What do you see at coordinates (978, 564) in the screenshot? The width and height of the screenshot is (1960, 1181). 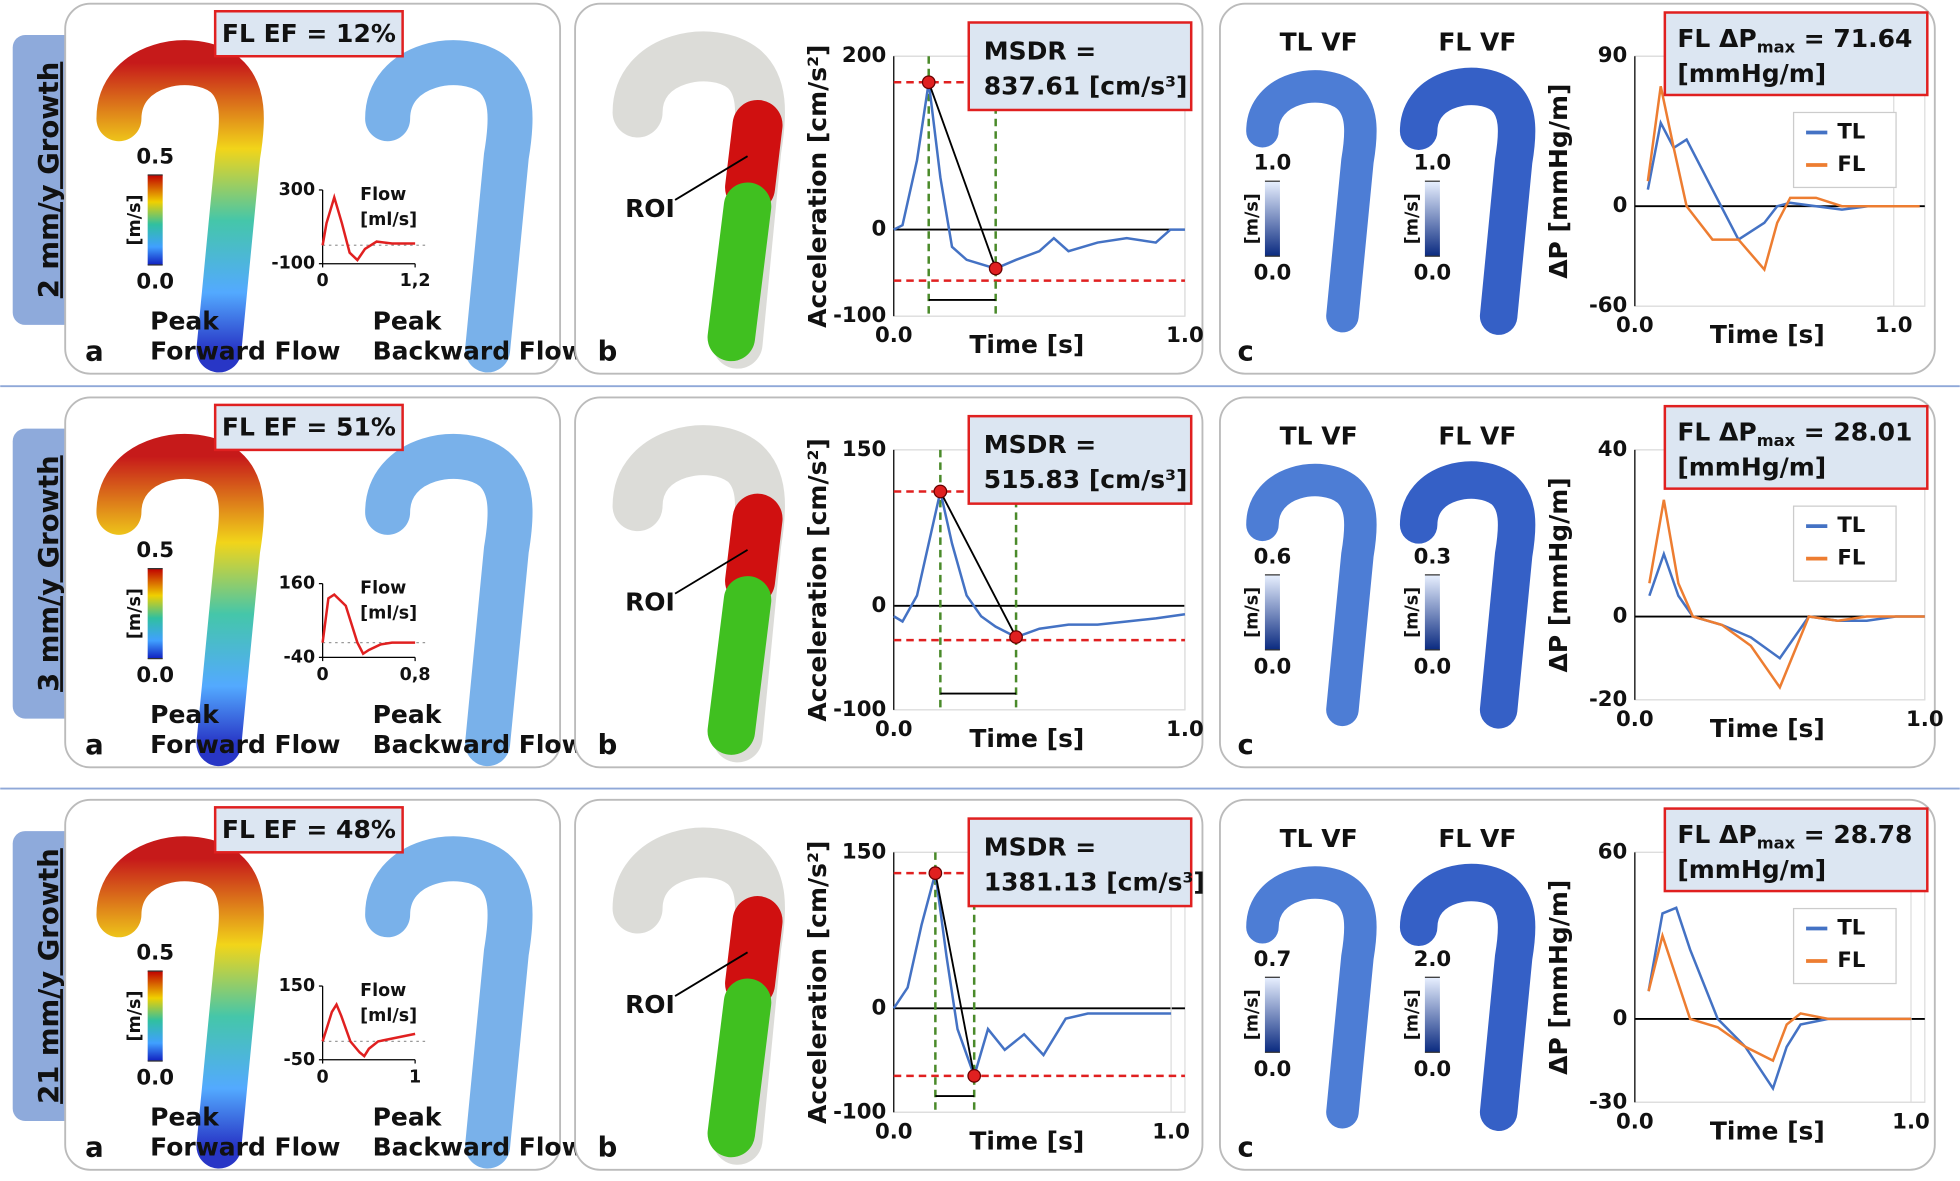 I see `slope-line` at bounding box center [978, 564].